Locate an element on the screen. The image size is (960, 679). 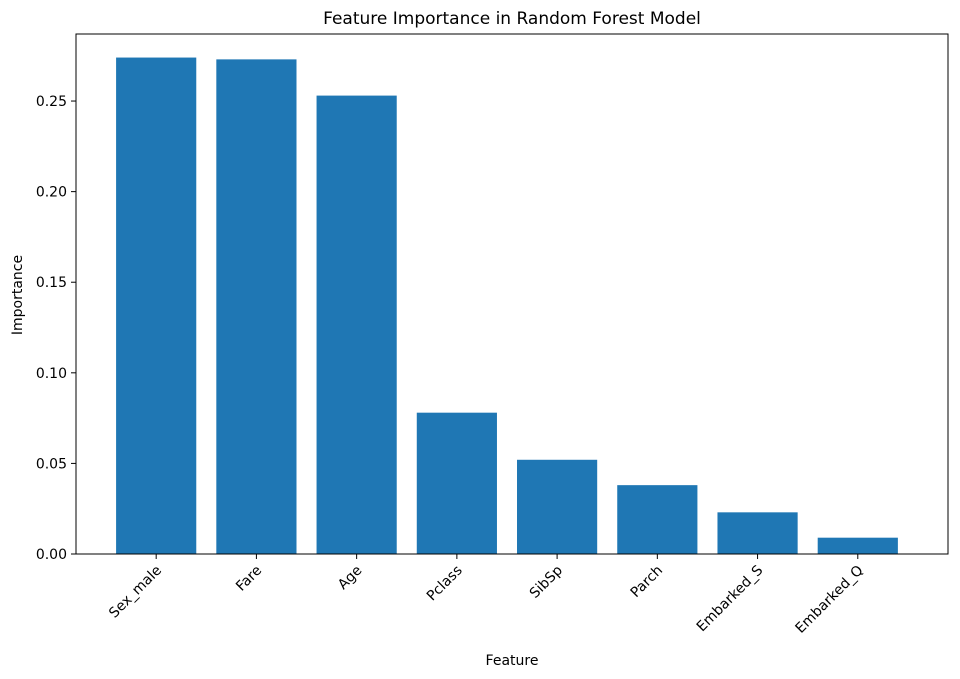
y-tick-label: 0.25 is located at coordinates (51, 102).